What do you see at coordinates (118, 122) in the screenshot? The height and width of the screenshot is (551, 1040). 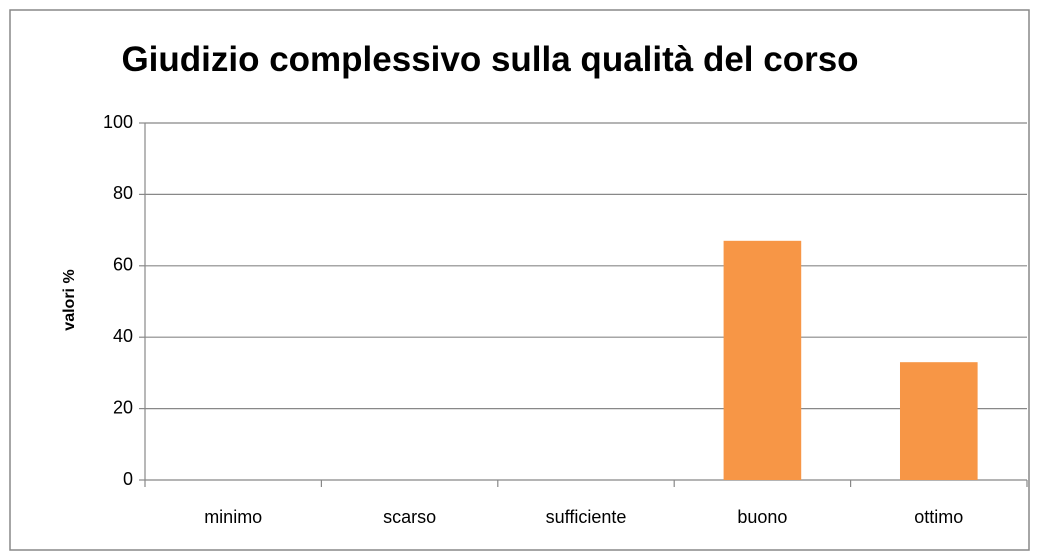 I see `y-tick-label: 100` at bounding box center [118, 122].